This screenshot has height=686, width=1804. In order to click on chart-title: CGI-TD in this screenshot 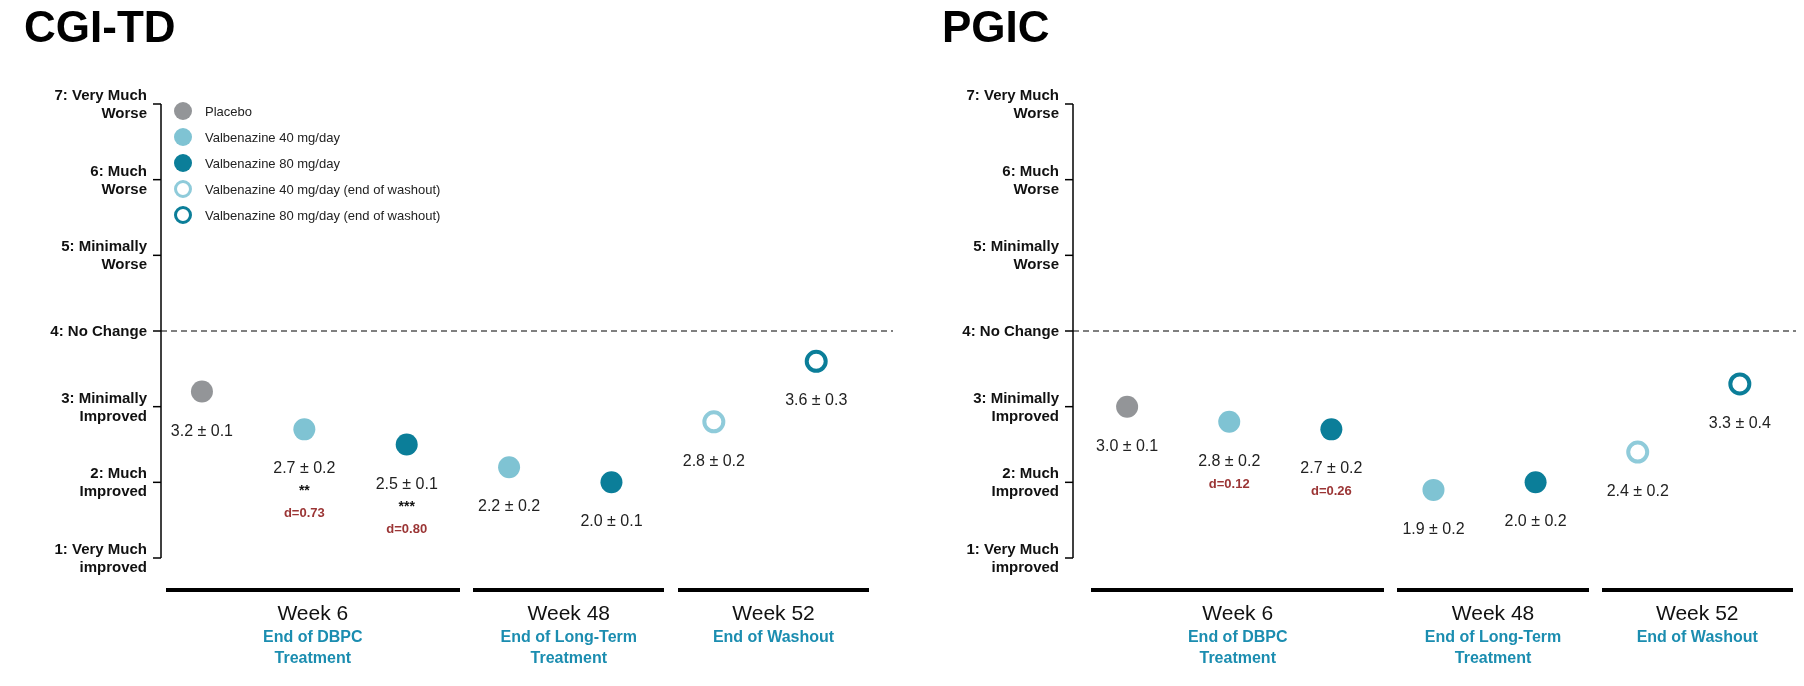, I will do `click(100, 27)`.